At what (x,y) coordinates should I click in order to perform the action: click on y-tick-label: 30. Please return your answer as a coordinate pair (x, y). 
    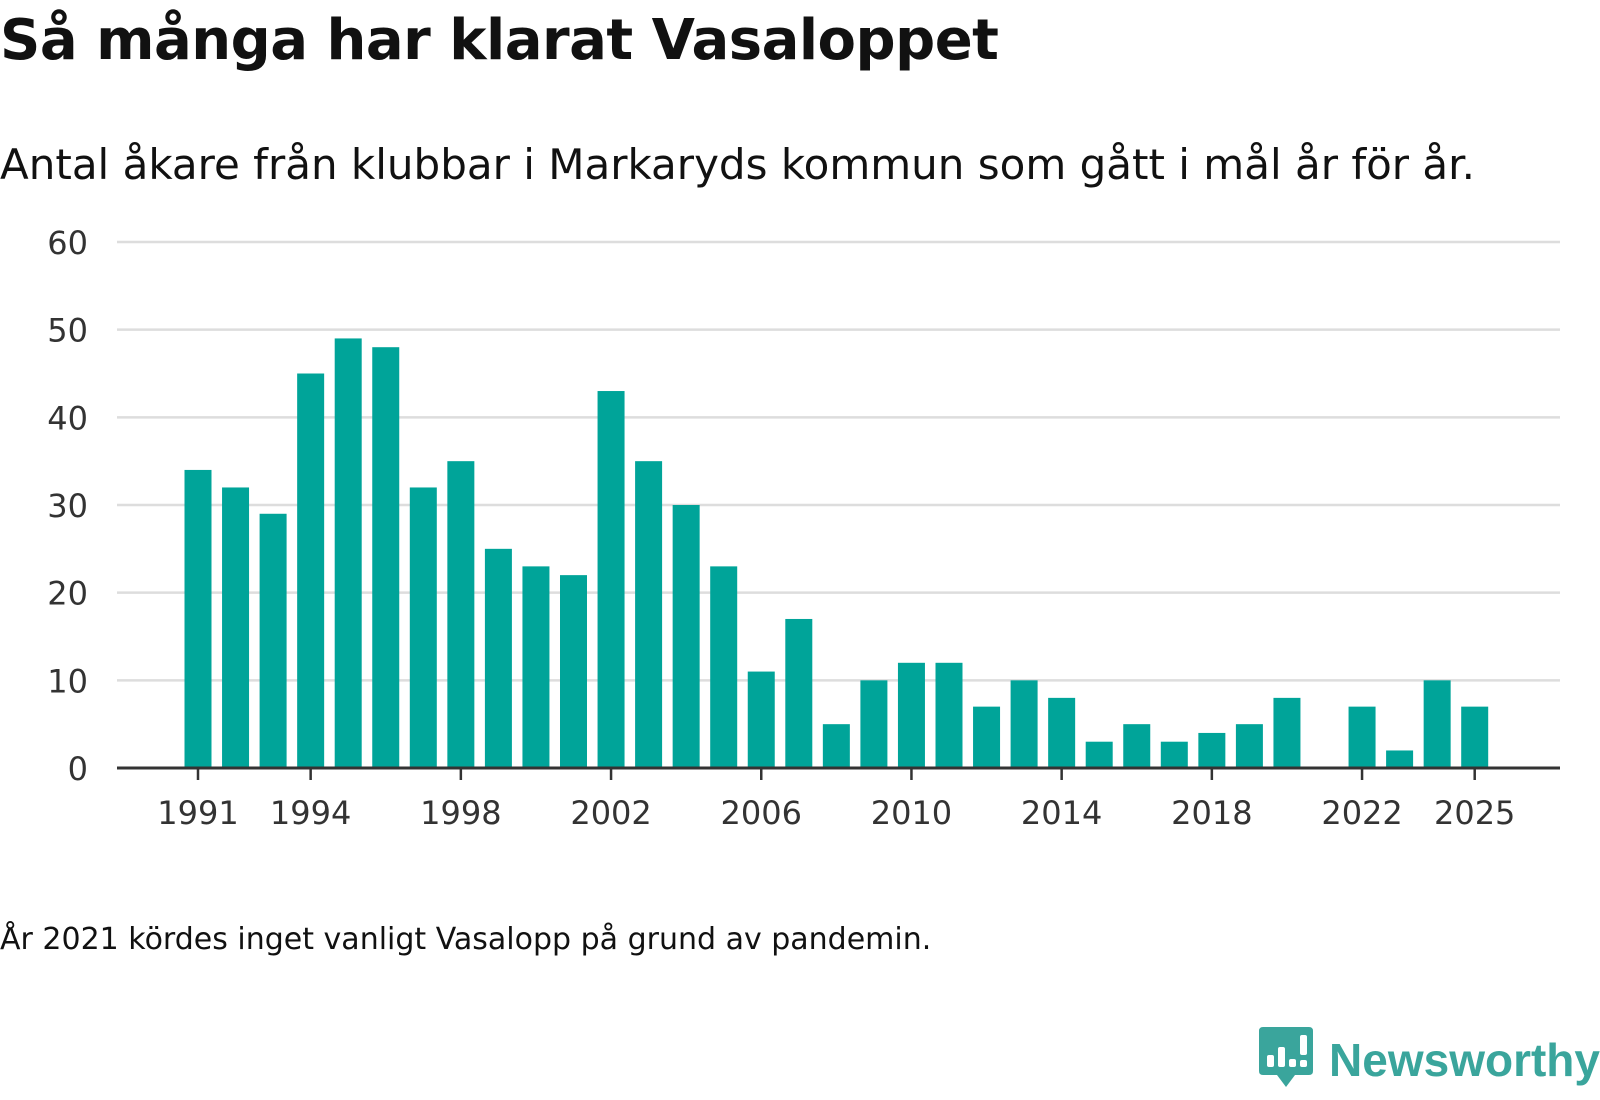
    Looking at the image, I should click on (67, 506).